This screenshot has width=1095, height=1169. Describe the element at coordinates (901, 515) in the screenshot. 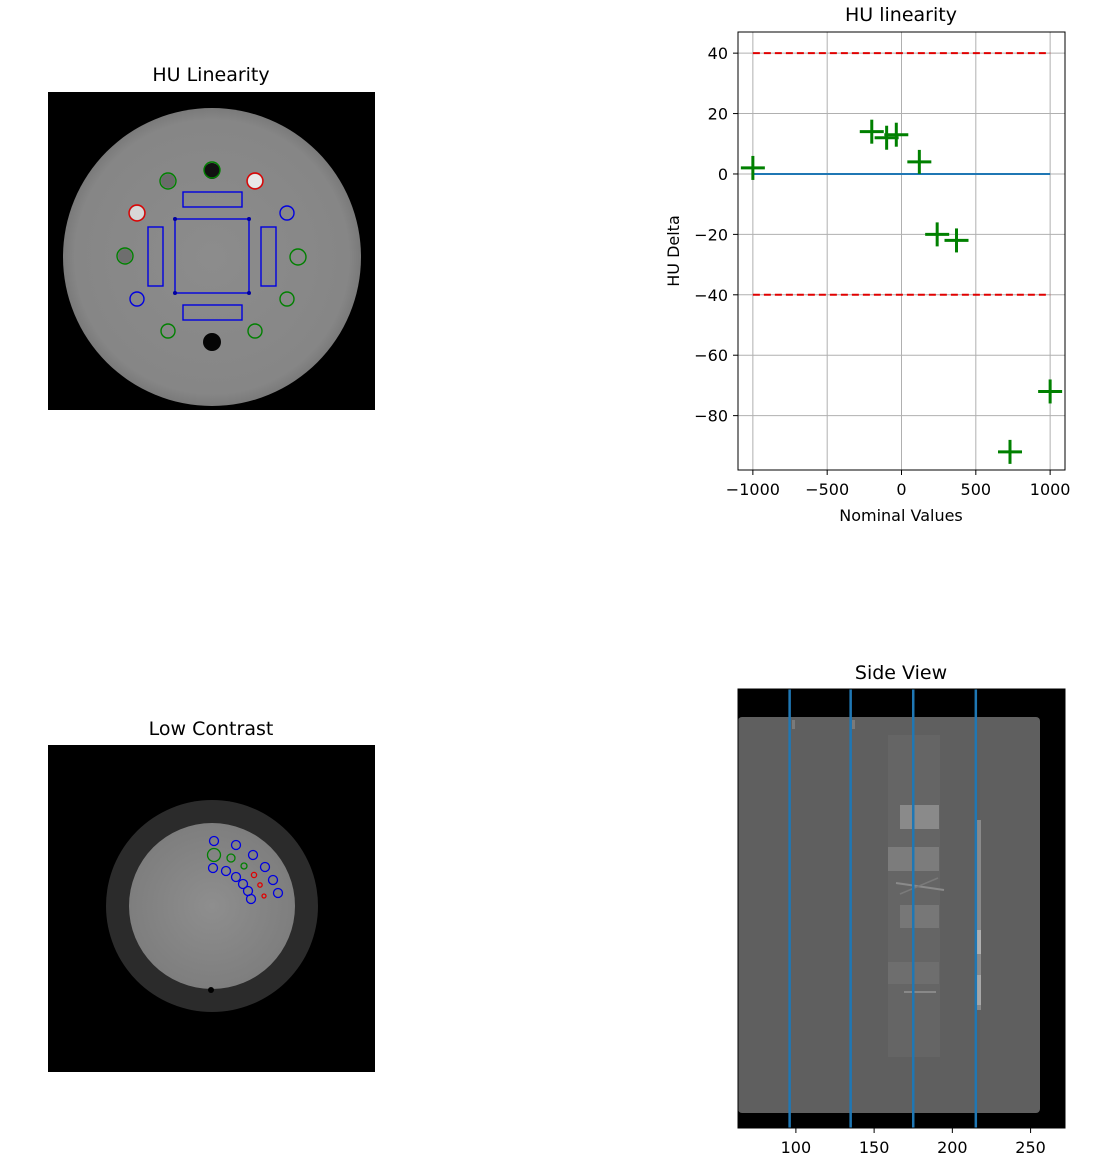

I see `hu-chart-xlabel: Nominal Values` at that location.